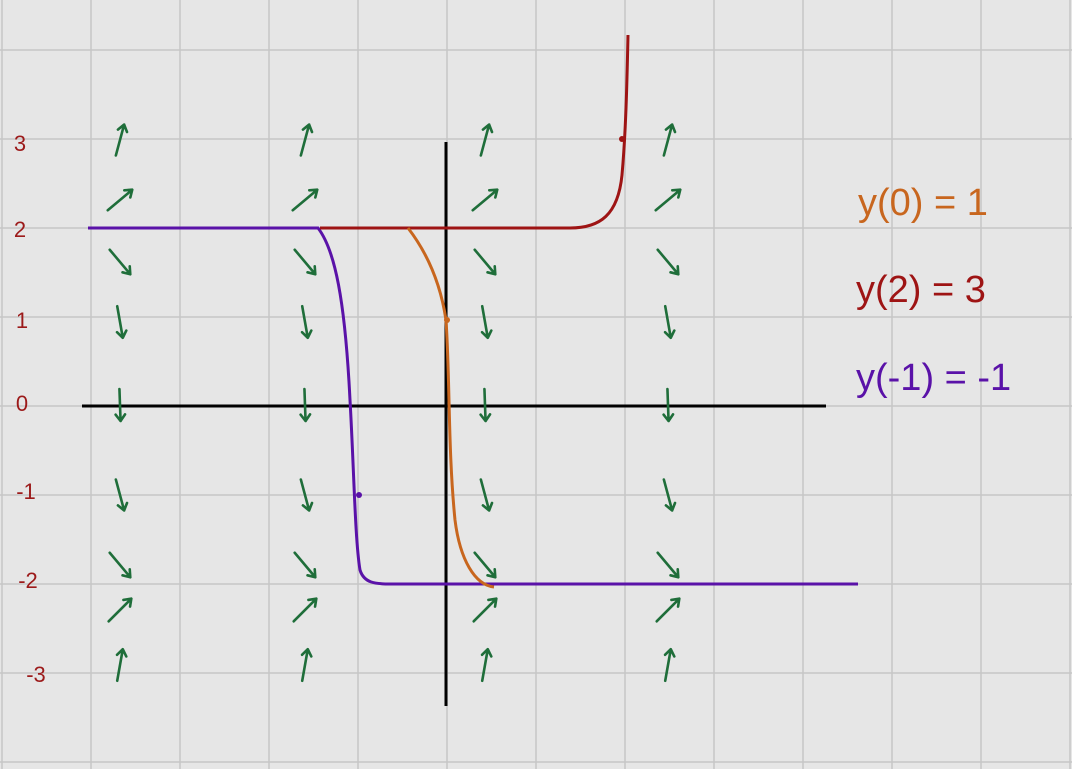  What do you see at coordinates (933, 378) in the screenshot?
I see `annotation: y(-1) = -1` at bounding box center [933, 378].